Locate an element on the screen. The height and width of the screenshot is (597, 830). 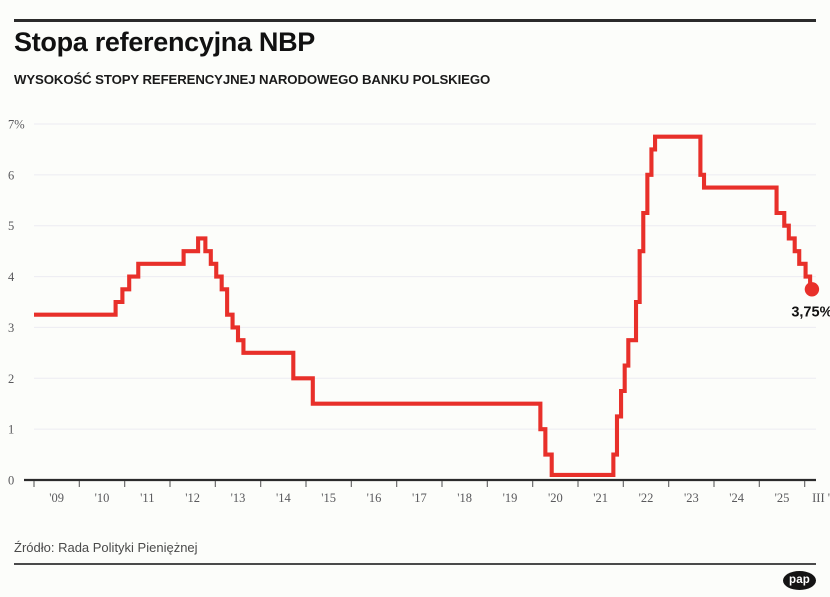
x-axis-tick-label: '20 is located at coordinates (555, 498).